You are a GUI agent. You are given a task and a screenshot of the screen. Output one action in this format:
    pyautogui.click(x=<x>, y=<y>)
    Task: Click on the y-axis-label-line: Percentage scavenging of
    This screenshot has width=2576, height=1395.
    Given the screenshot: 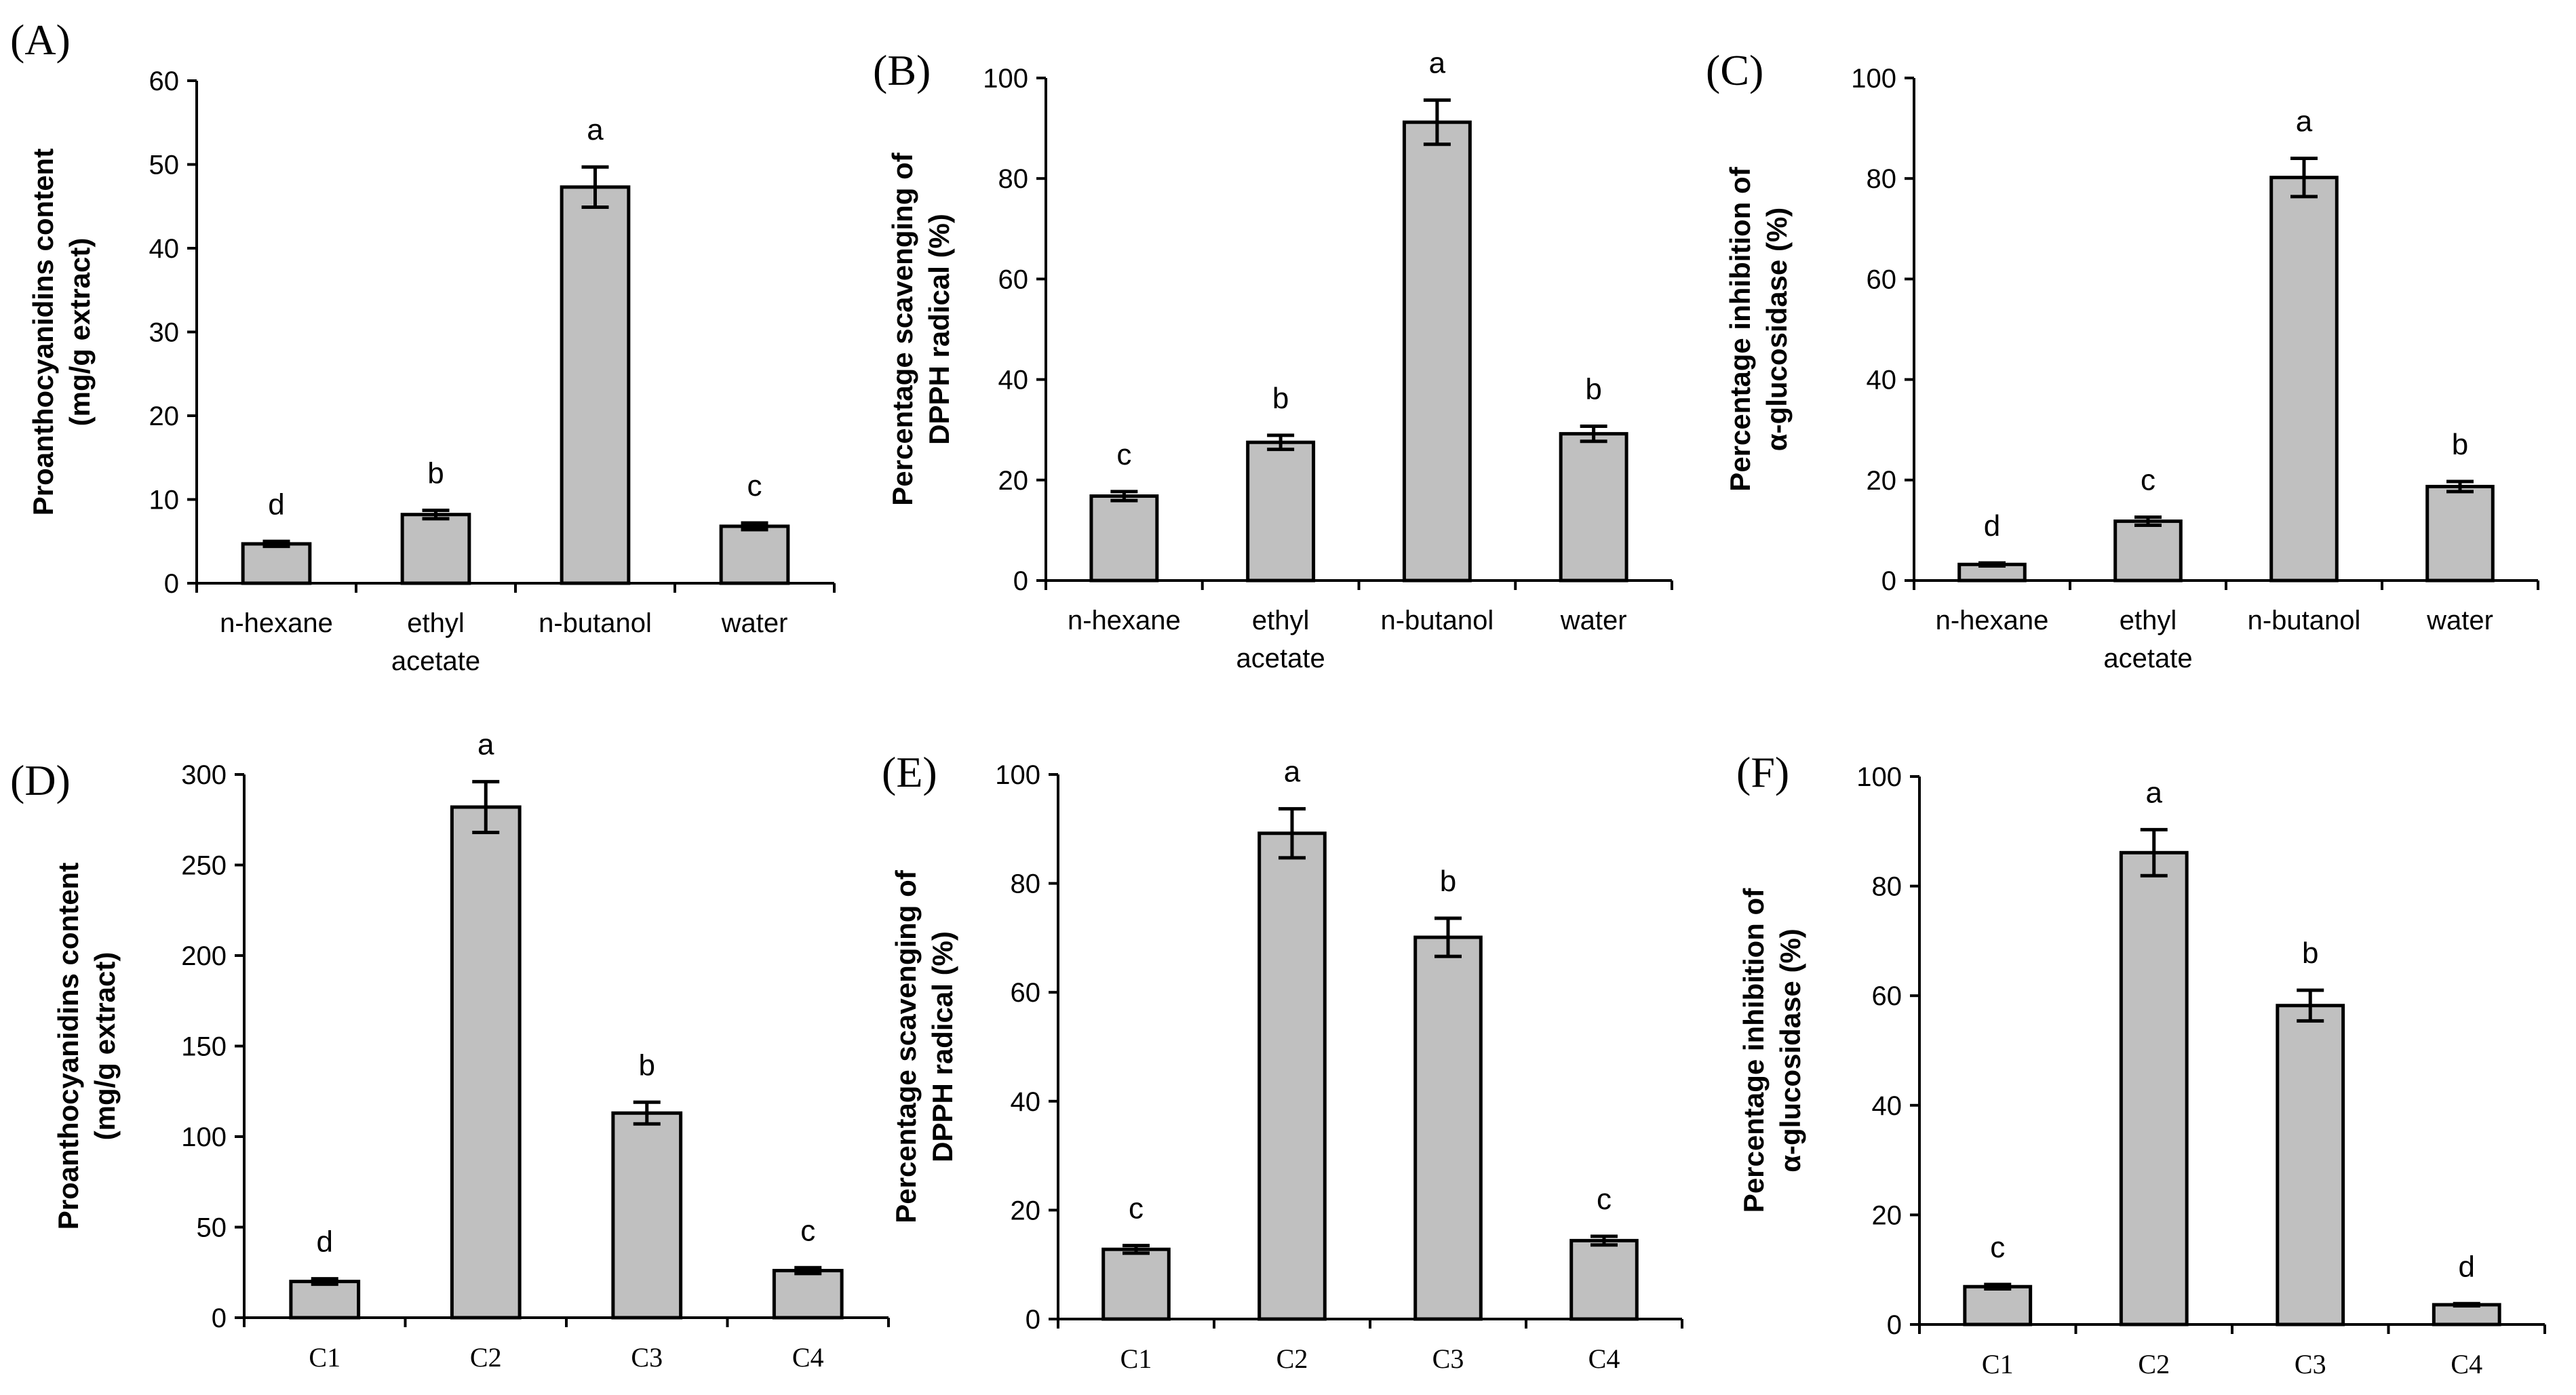 What is the action you would take?
    pyautogui.click(x=902, y=329)
    